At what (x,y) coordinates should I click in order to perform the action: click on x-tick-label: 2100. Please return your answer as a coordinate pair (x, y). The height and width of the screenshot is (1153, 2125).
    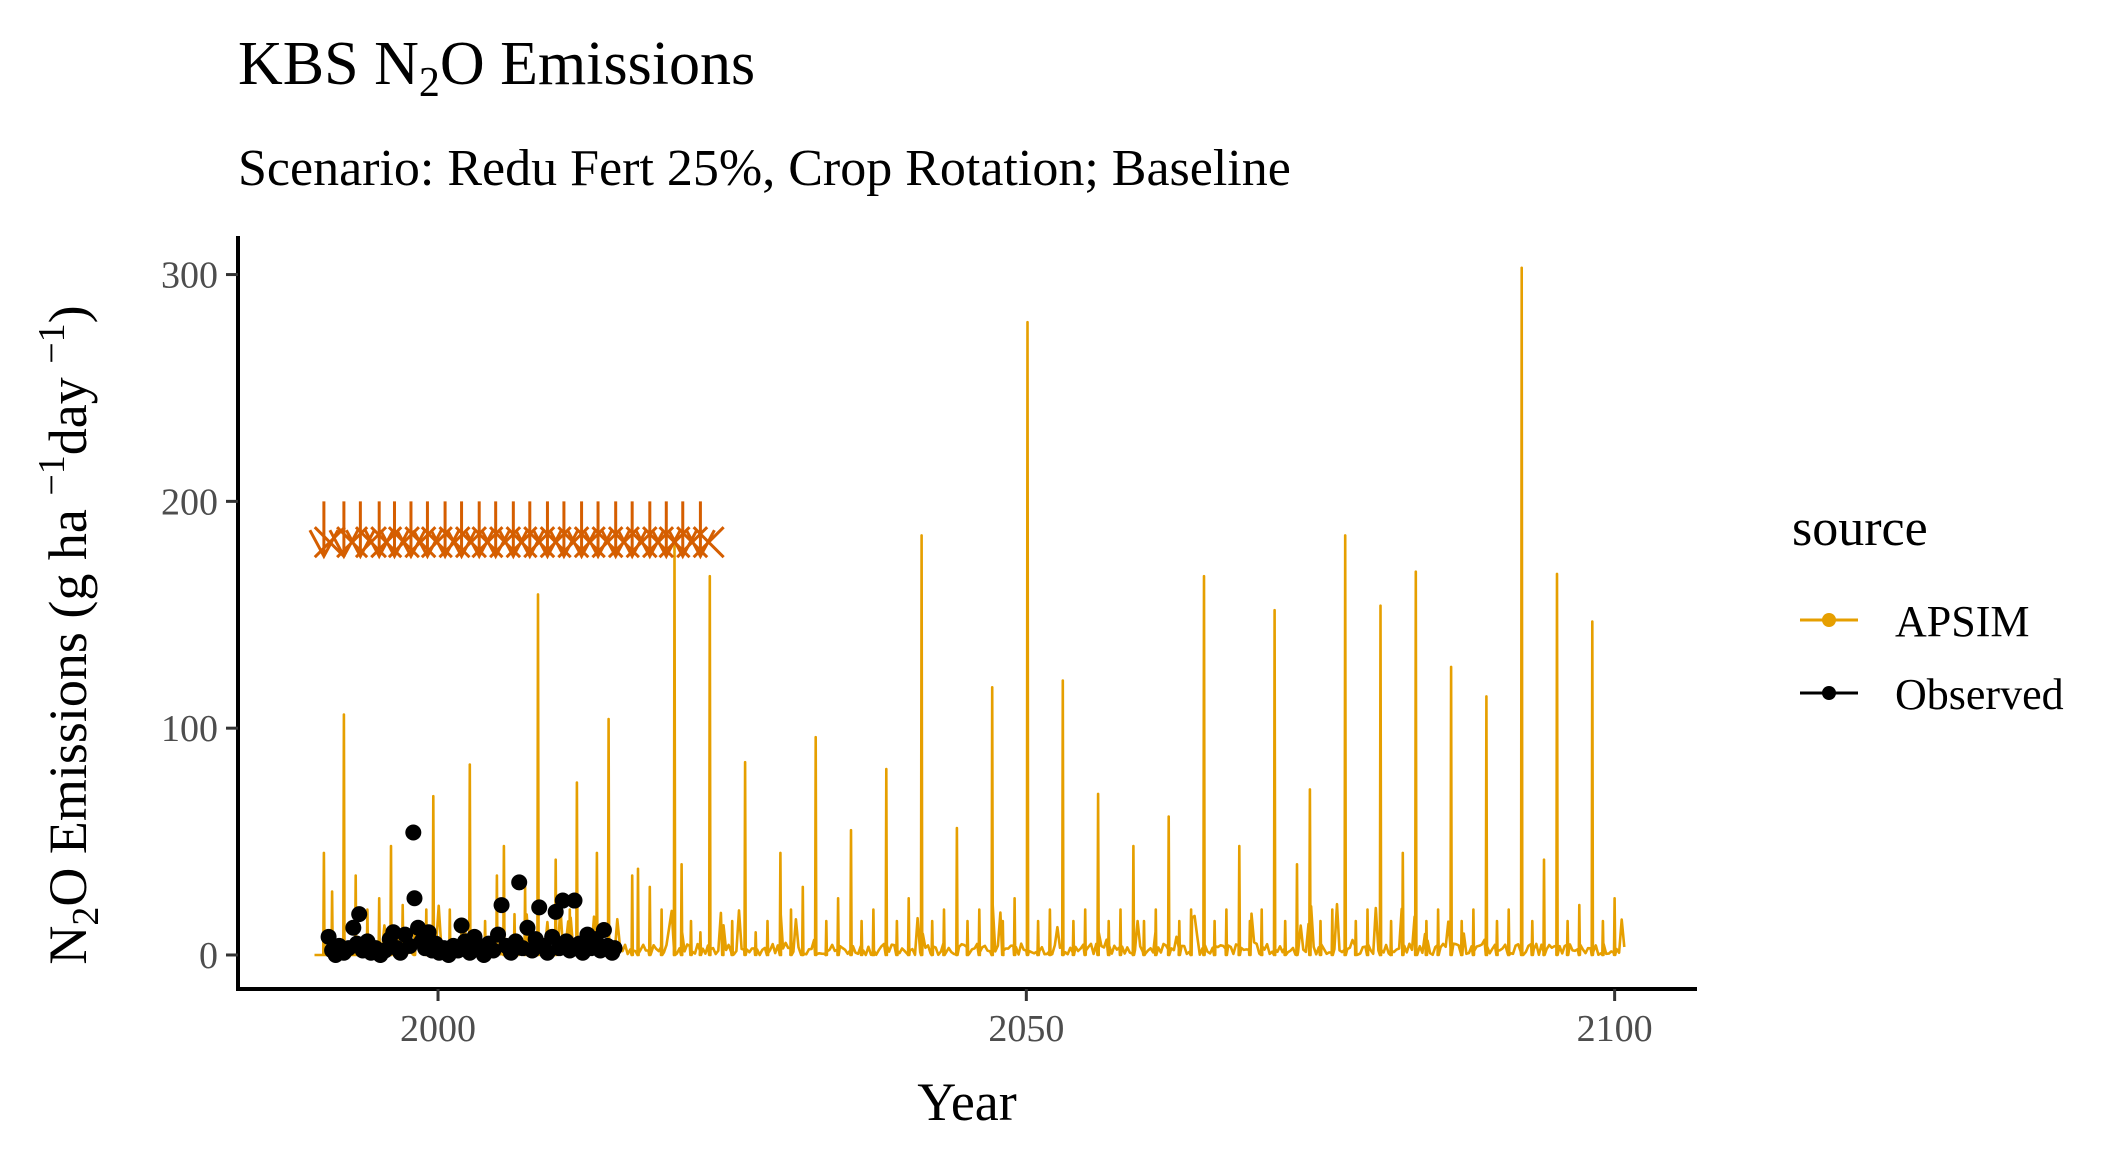
    Looking at the image, I should click on (1615, 1029).